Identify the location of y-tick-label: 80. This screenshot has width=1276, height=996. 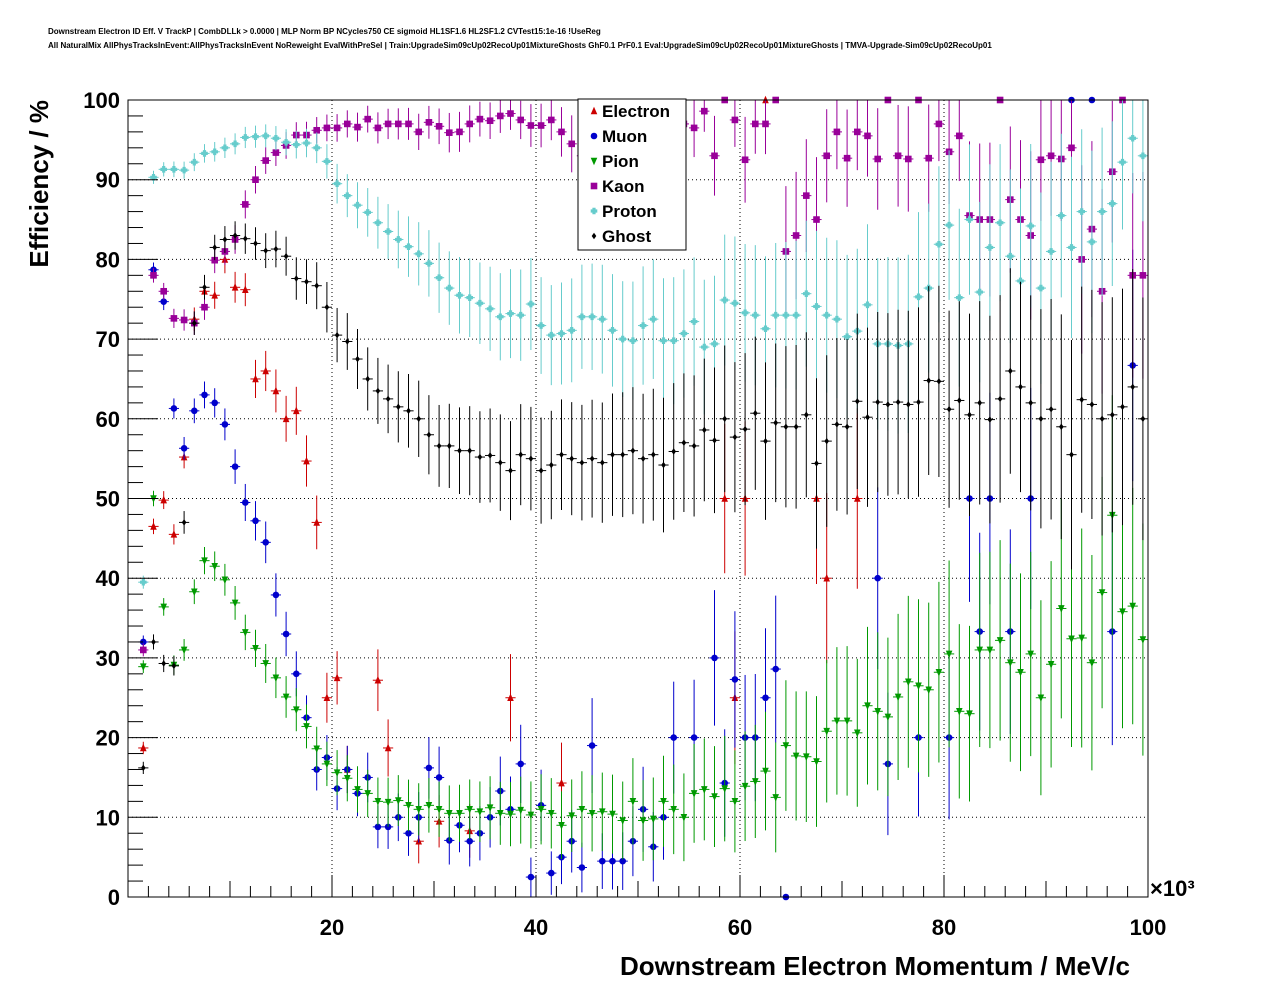
(108, 259).